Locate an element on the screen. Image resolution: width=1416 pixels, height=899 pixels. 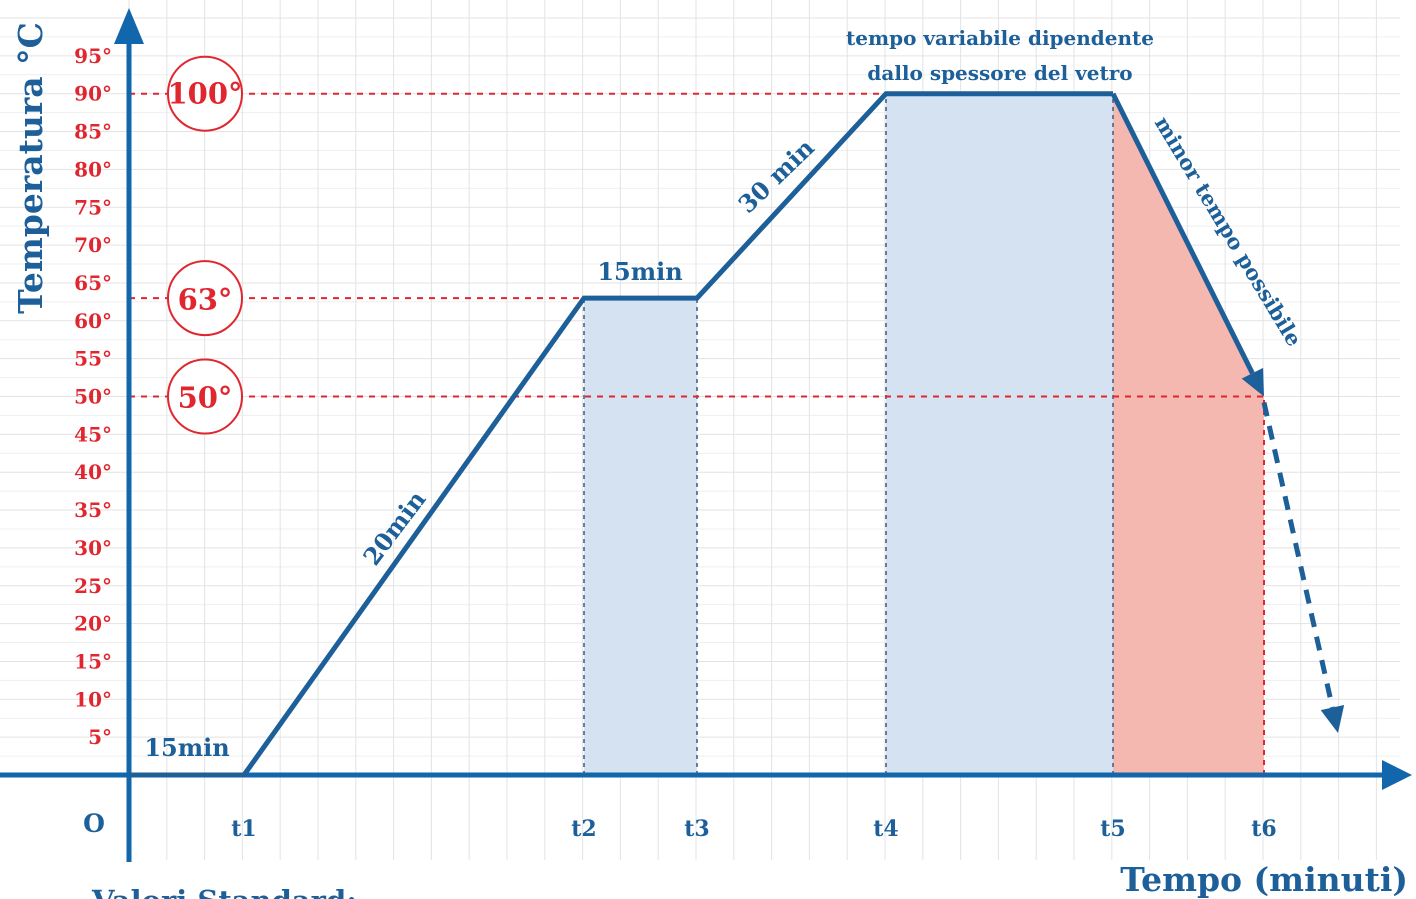
y-axis-title: Temperatura °C is located at coordinates (30, 168).